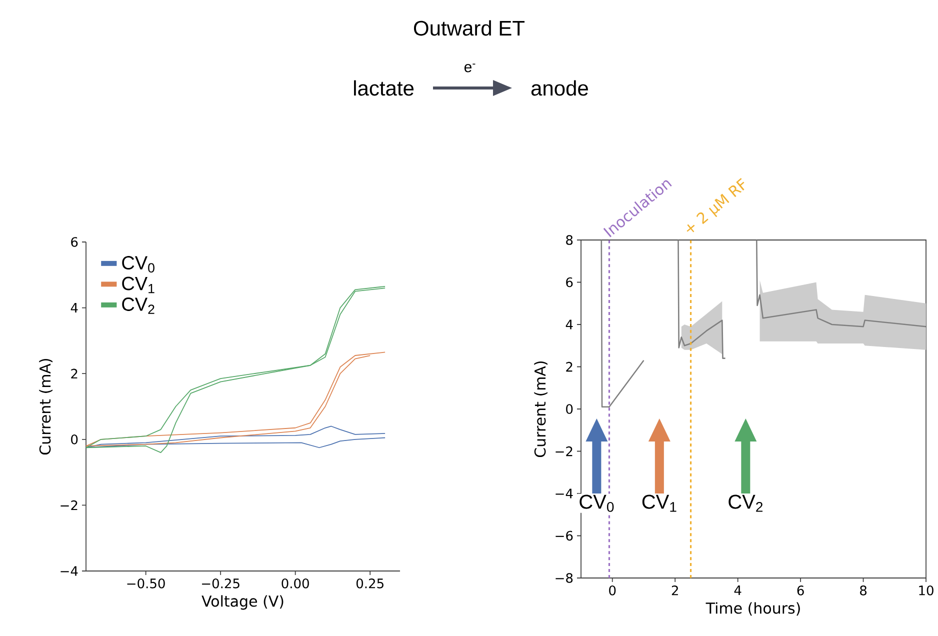  What do you see at coordinates (469, 28) in the screenshot?
I see `text: Outward ET` at bounding box center [469, 28].